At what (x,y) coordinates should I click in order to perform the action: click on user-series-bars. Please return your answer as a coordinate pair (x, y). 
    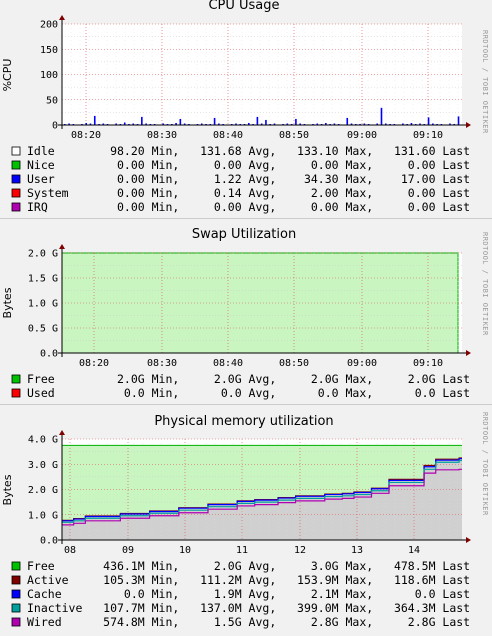
    Looking at the image, I should click on (262, 116).